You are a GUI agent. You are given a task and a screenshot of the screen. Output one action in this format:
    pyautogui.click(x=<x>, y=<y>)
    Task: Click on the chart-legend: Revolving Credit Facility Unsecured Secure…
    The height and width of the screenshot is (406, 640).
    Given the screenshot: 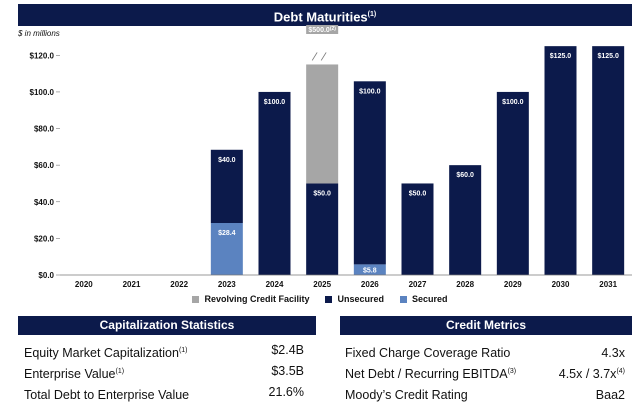 What is the action you would take?
    pyautogui.click(x=320, y=299)
    